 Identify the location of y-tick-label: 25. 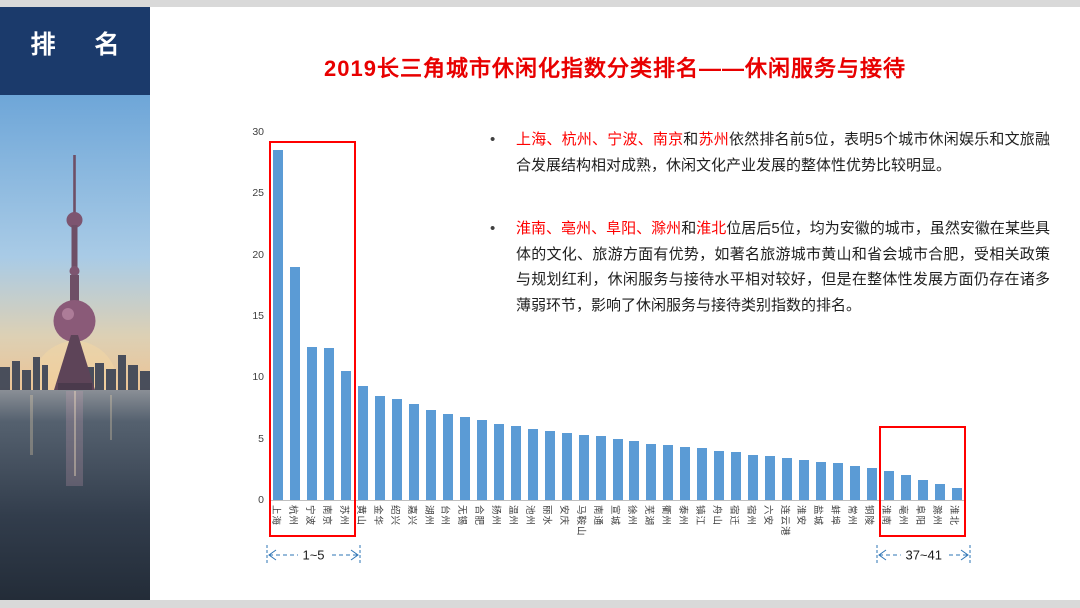
(258, 193).